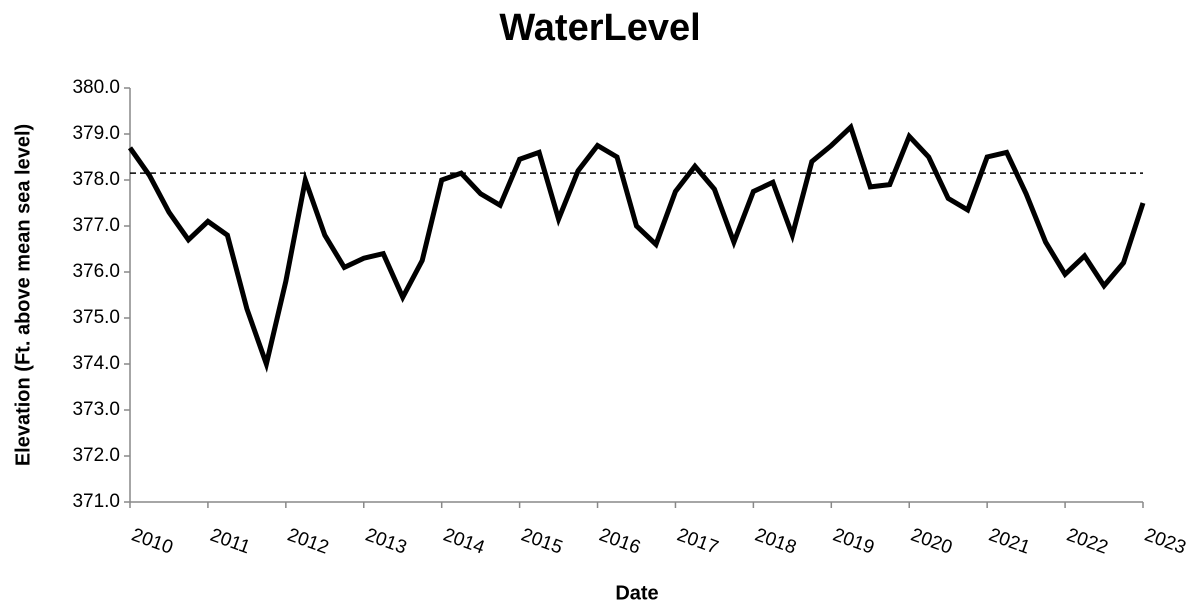 The height and width of the screenshot is (608, 1199). Describe the element at coordinates (23, 295) in the screenshot. I see `y-axis-title: Elevation (Ft. above mean sea level)` at that location.